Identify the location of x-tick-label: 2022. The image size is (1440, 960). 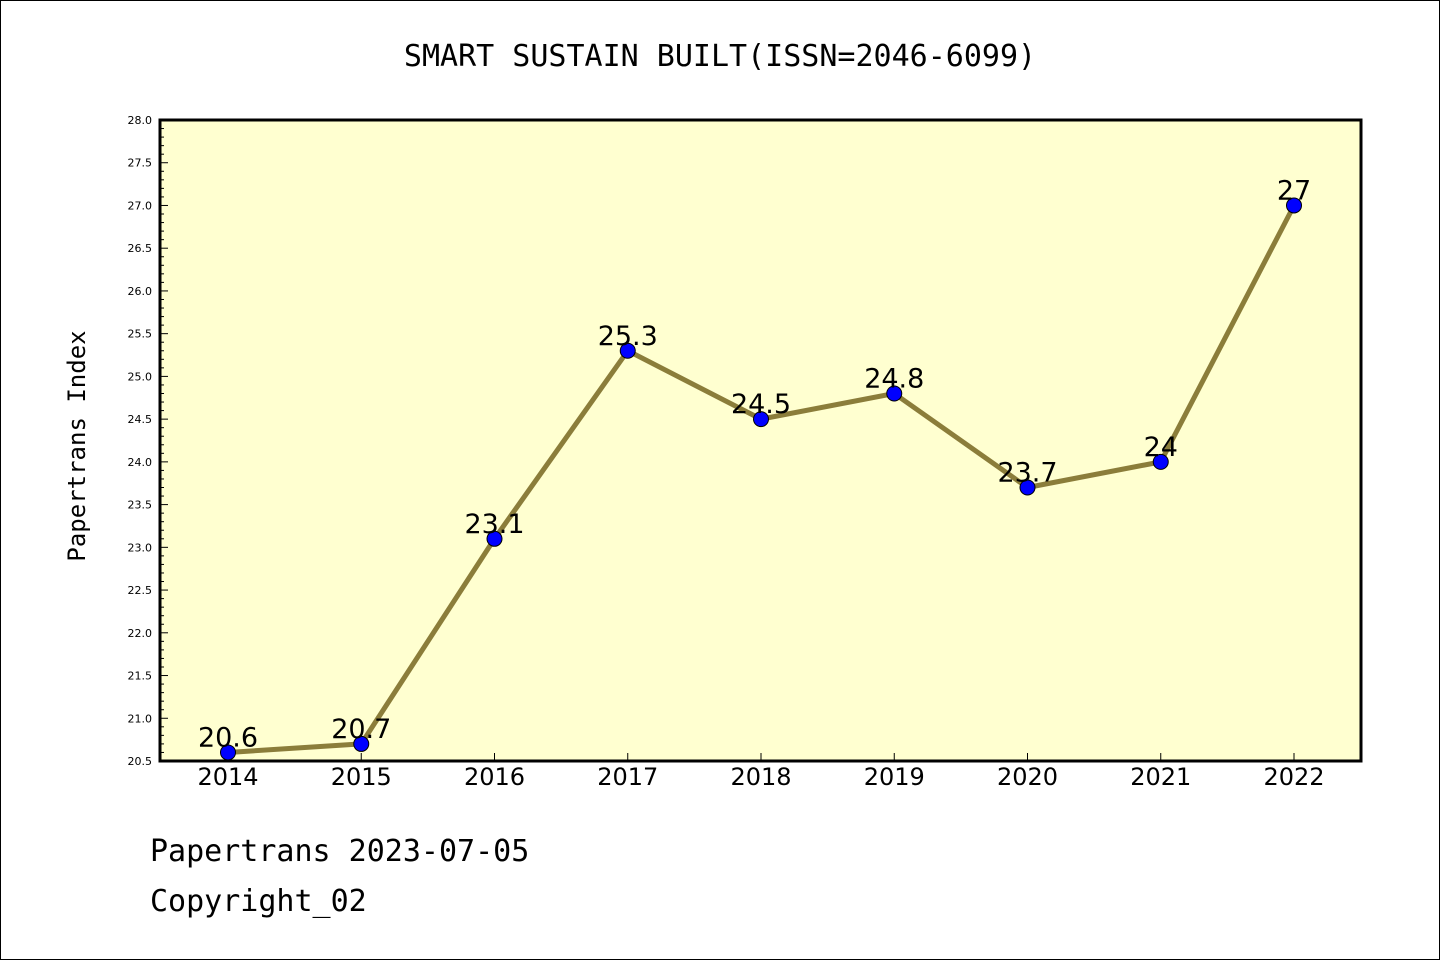
(1293, 777).